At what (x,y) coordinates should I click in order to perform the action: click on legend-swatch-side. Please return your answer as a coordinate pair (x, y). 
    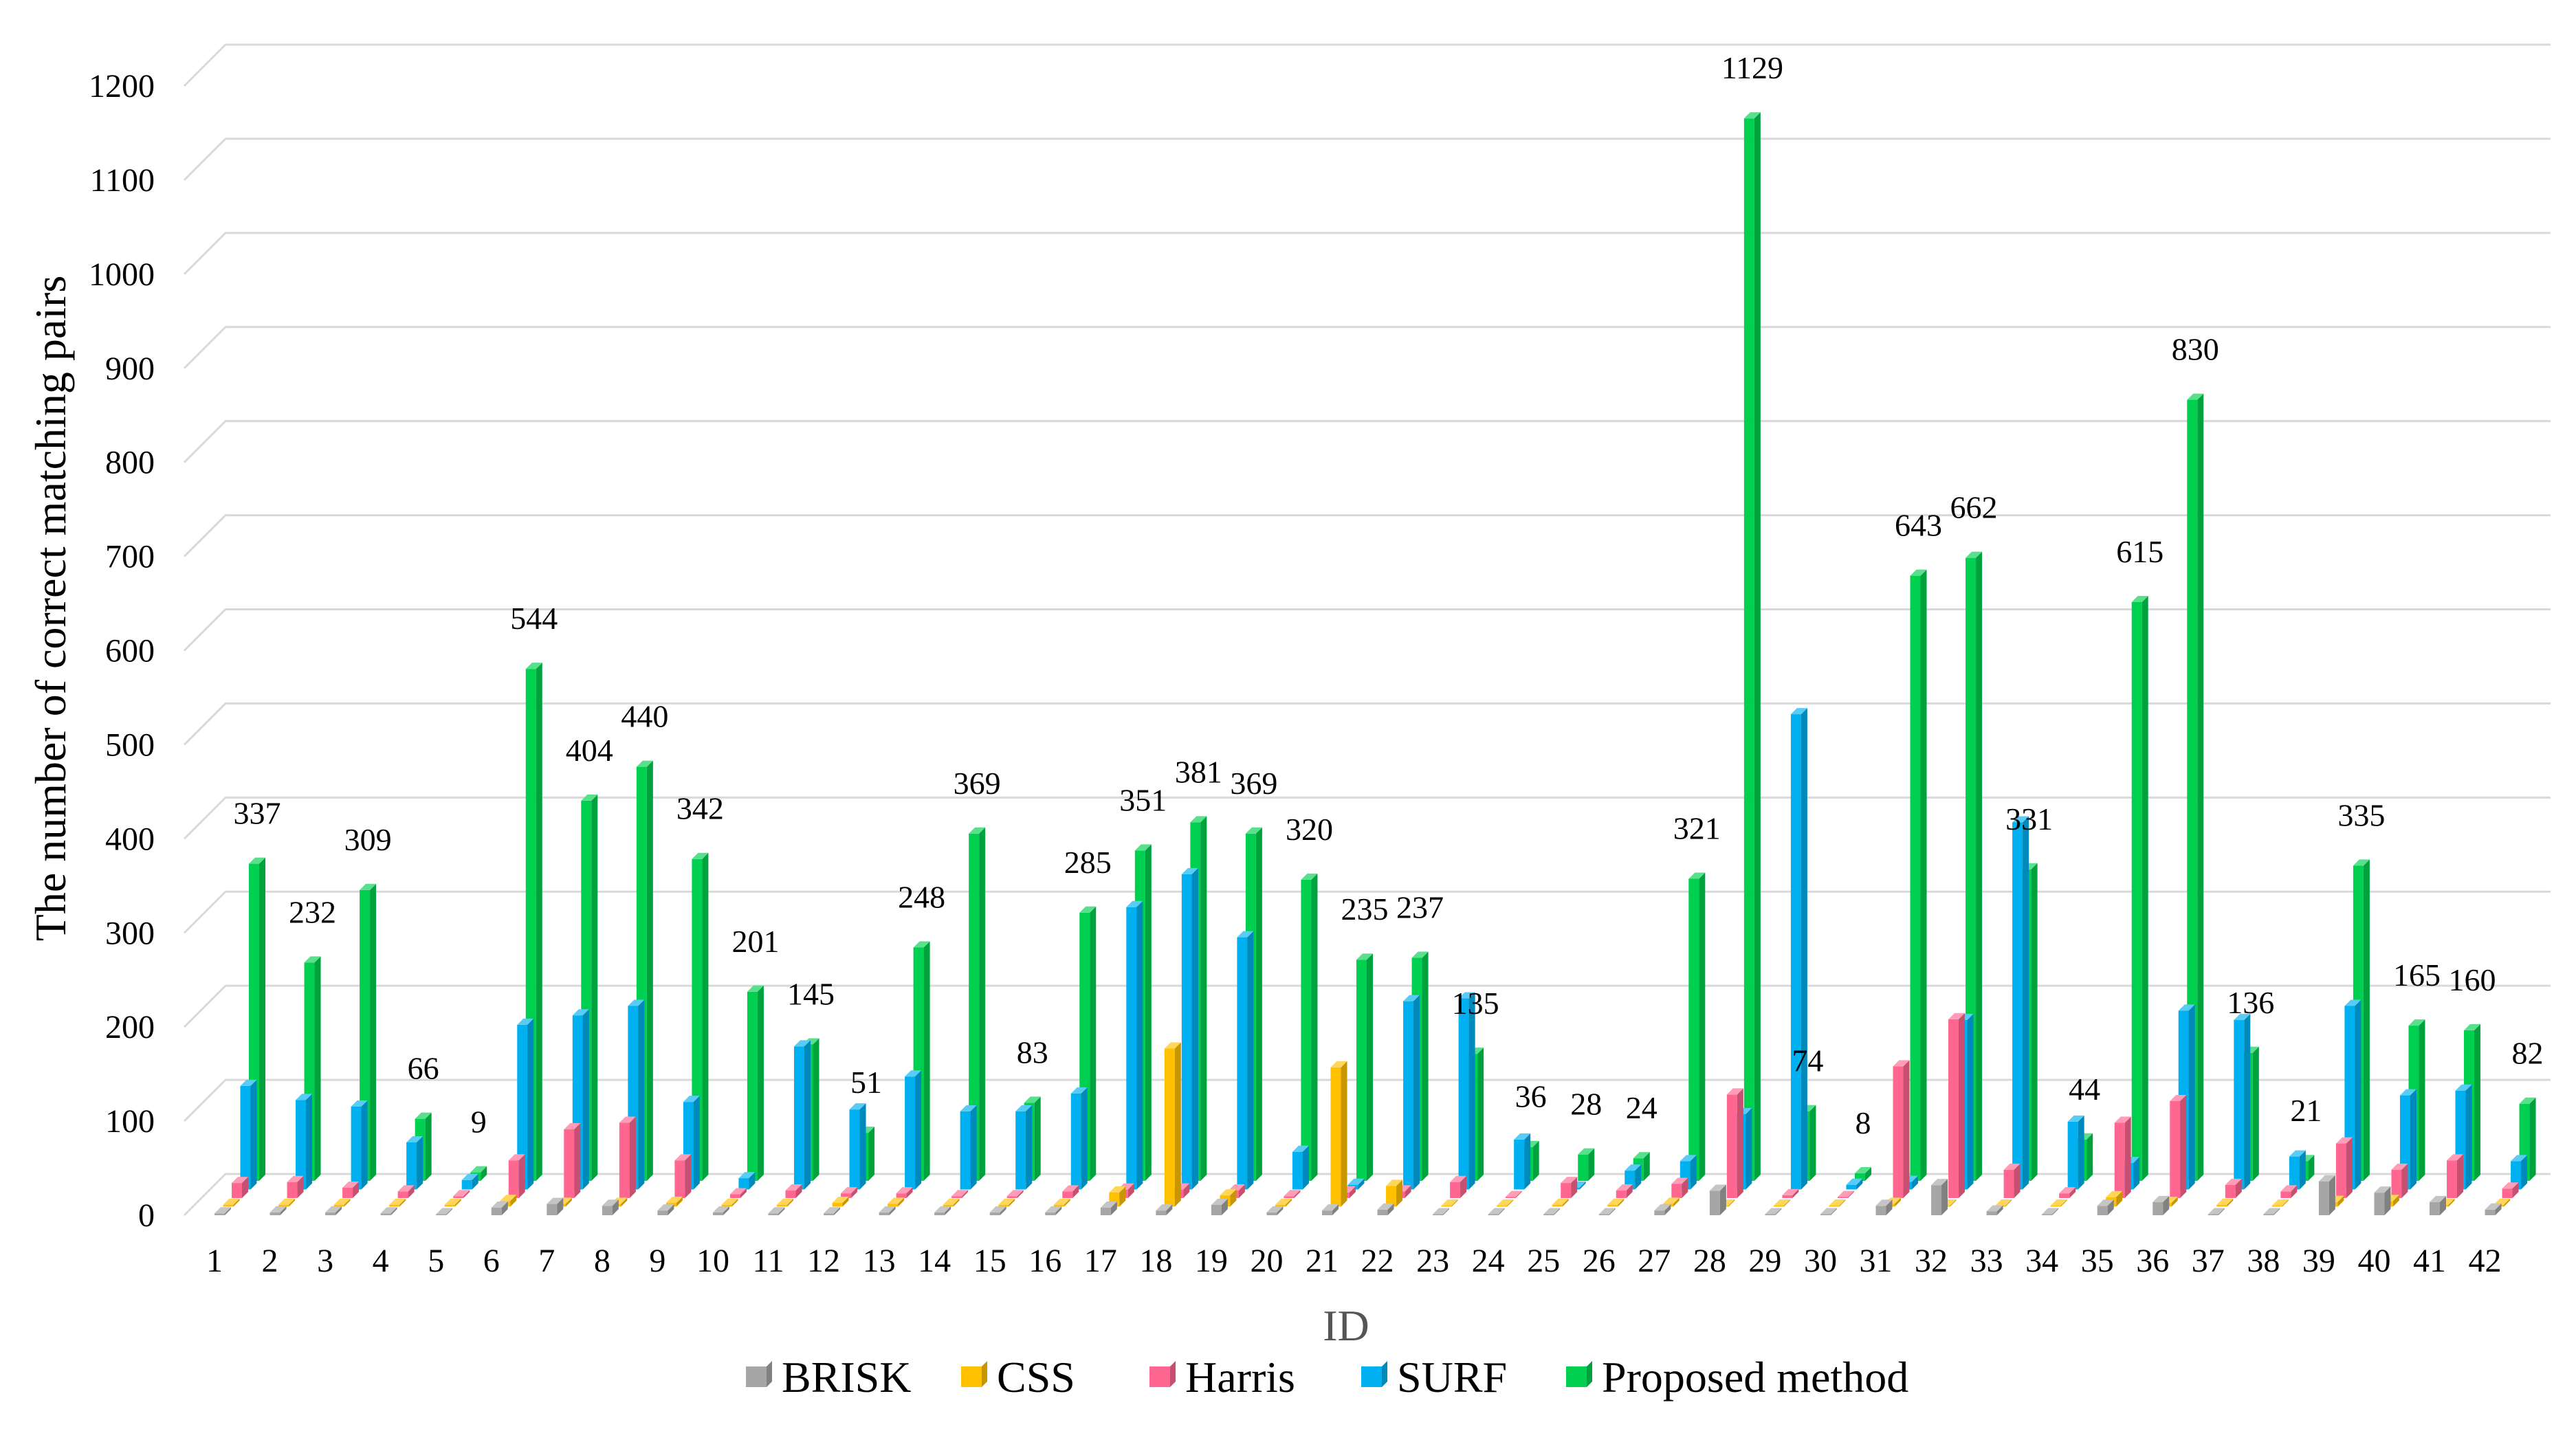
    Looking at the image, I should click on (769, 1374).